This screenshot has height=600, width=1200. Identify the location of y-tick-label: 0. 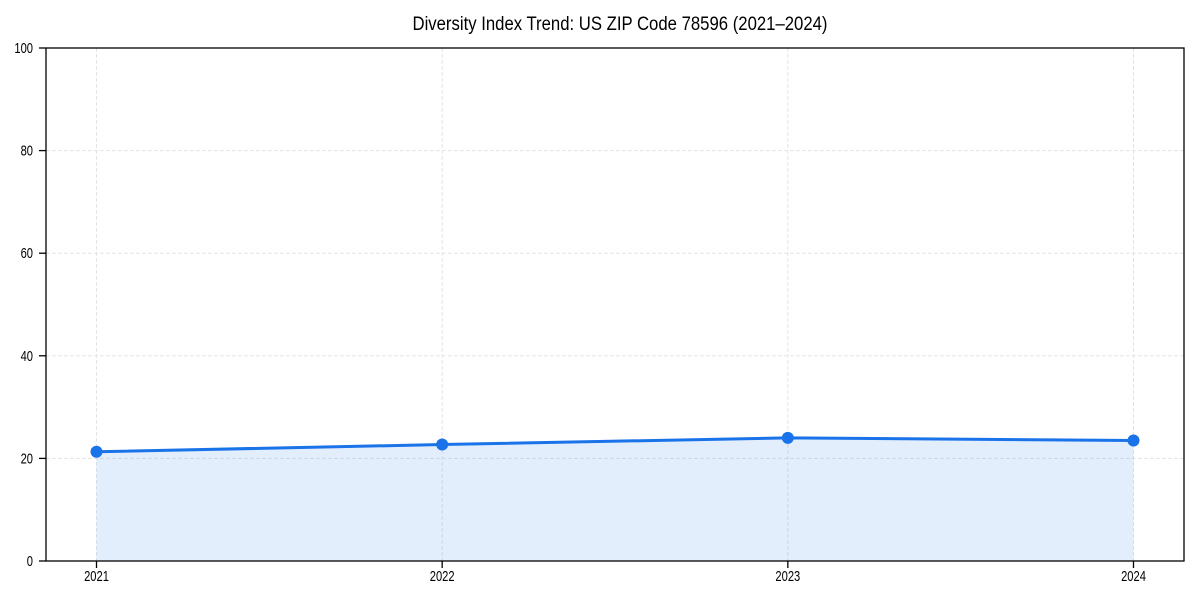
(30, 561).